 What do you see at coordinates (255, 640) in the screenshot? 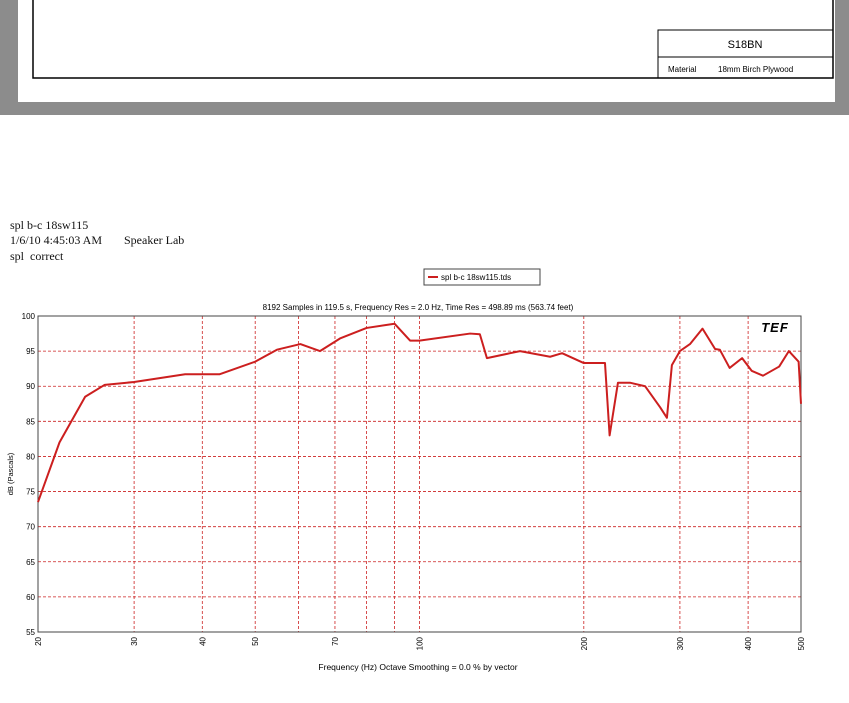
I see `x-tick-label: 50` at bounding box center [255, 640].